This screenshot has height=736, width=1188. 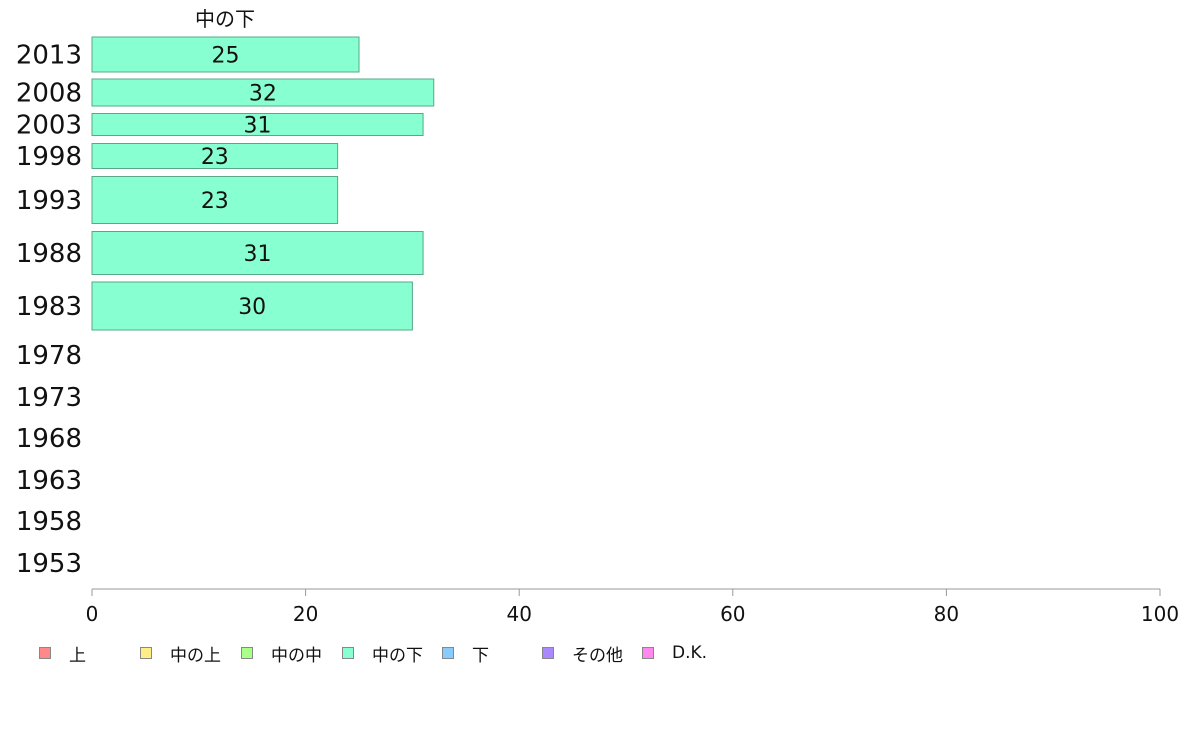 What do you see at coordinates (49, 56) in the screenshot?
I see `y-tick-label: 2013` at bounding box center [49, 56].